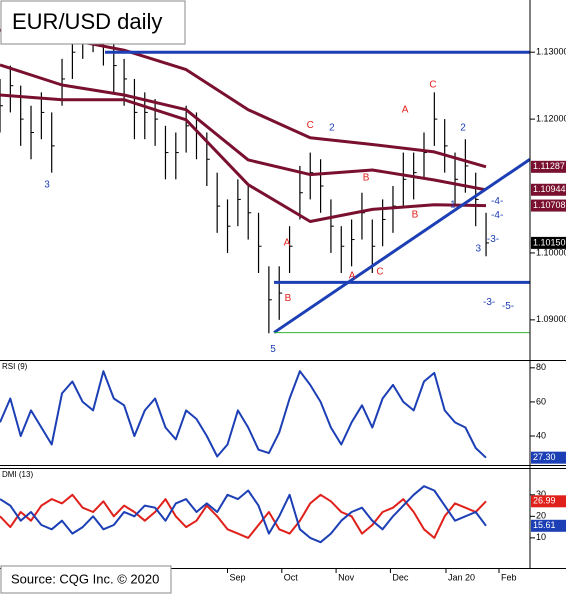 This screenshot has width=566, height=597. What do you see at coordinates (87, 21) in the screenshot?
I see `chart-title: EUR/USD daily` at bounding box center [87, 21].